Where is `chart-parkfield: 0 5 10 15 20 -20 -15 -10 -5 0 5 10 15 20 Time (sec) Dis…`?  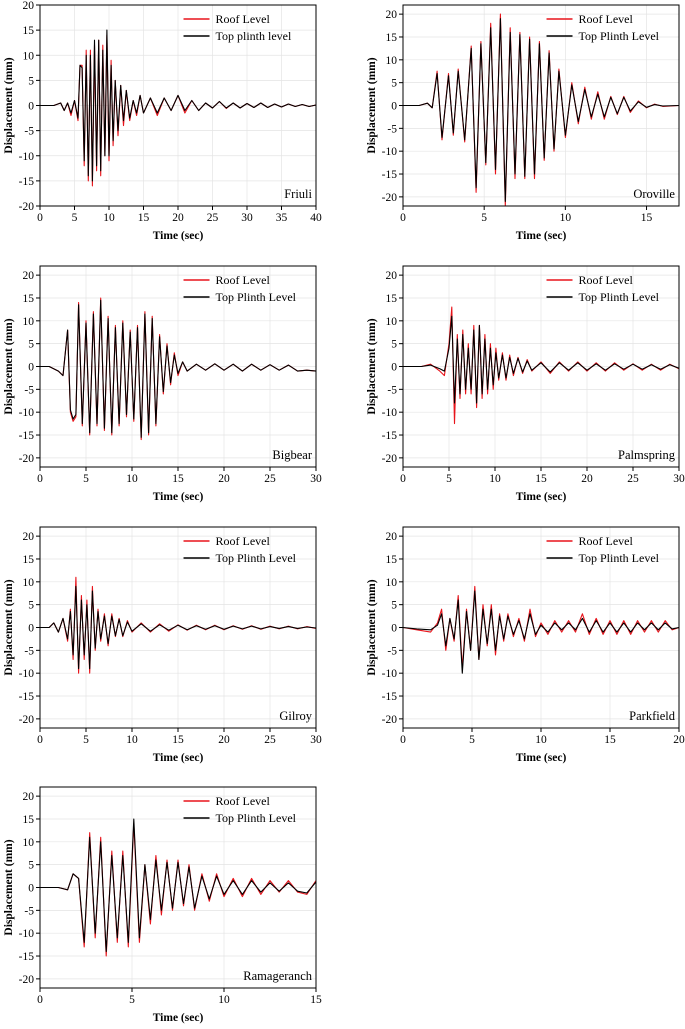
chart-parkfield: 0 5 10 15 20 -20 -15 -10 -5 0 5 10 15 20 Time (sec) Dis… is located at coordinates (525, 645).